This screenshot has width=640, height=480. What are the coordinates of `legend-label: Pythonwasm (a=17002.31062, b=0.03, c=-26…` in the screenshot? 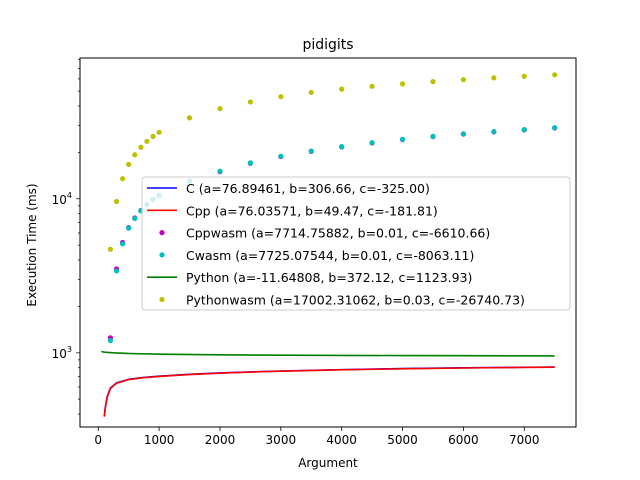 It's located at (355, 300).